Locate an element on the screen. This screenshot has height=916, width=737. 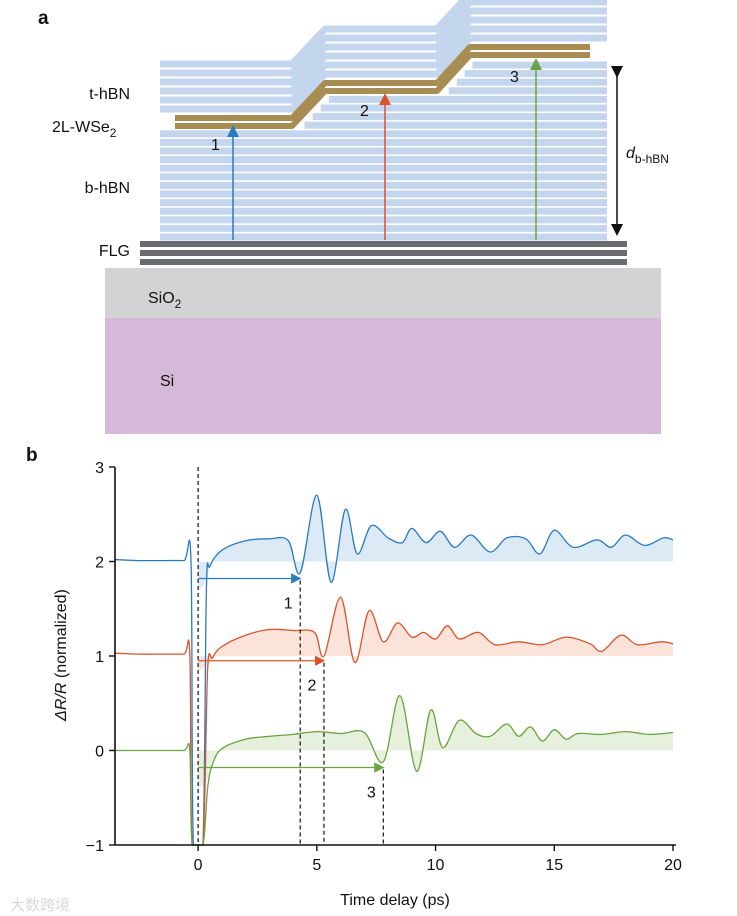
y-tick-label: 0 is located at coordinates (99, 752).